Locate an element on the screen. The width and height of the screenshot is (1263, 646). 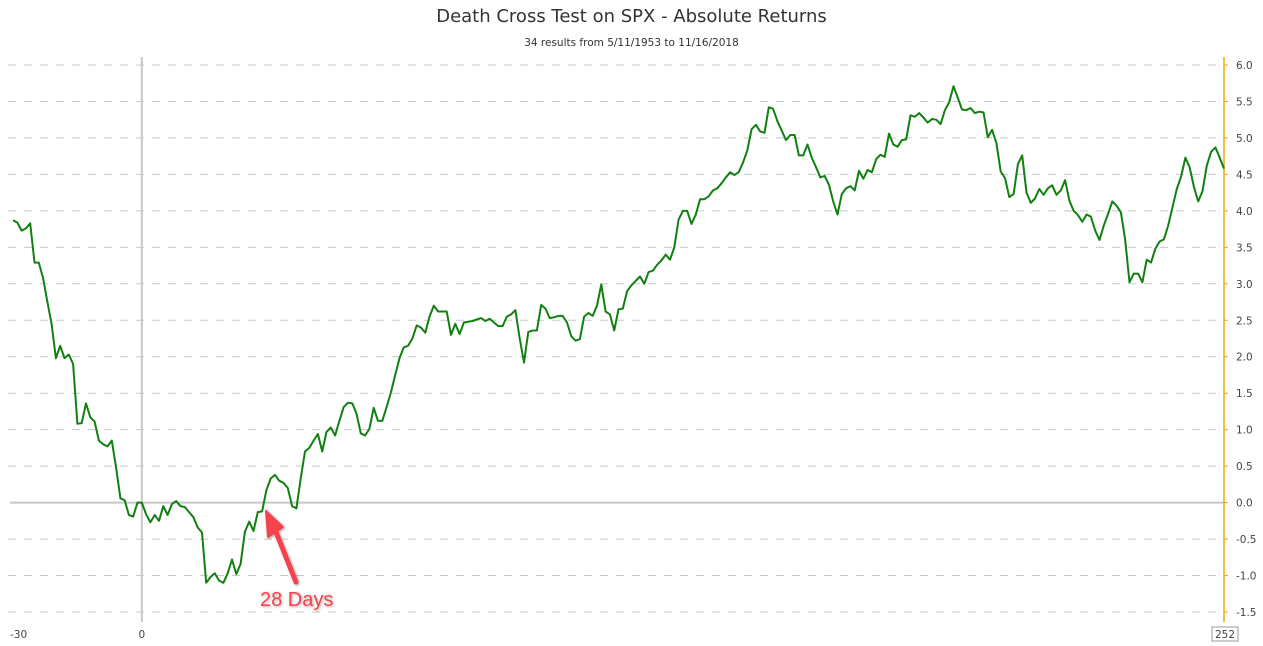
x-tick-label: 0 is located at coordinates (141, 635).